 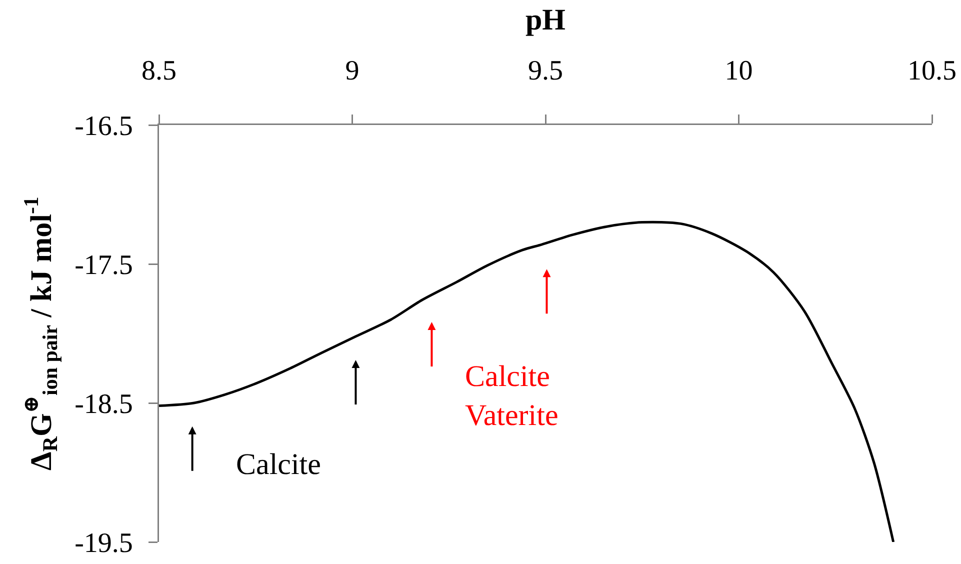 I want to click on x-tick-label: 8.5, so click(x=159, y=70).